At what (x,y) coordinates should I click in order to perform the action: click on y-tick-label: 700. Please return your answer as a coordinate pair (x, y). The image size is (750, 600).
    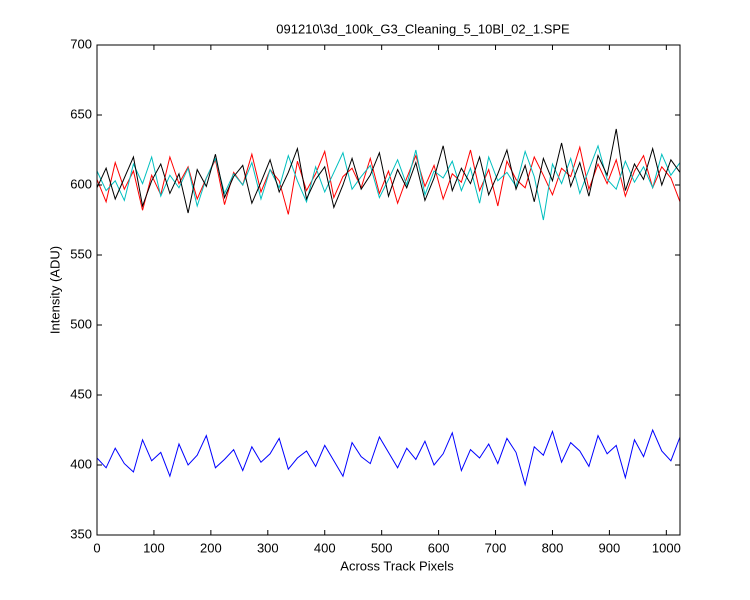
    Looking at the image, I should click on (81, 43).